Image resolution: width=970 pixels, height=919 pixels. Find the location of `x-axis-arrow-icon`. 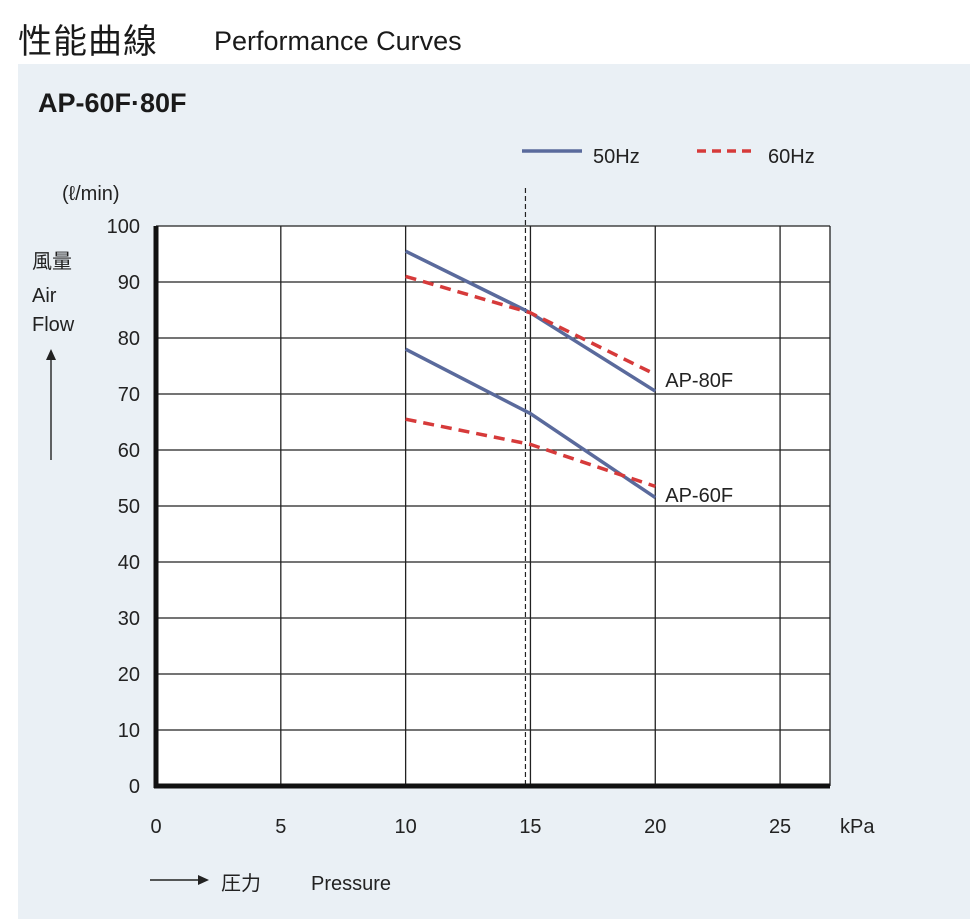

x-axis-arrow-icon is located at coordinates (203, 880).